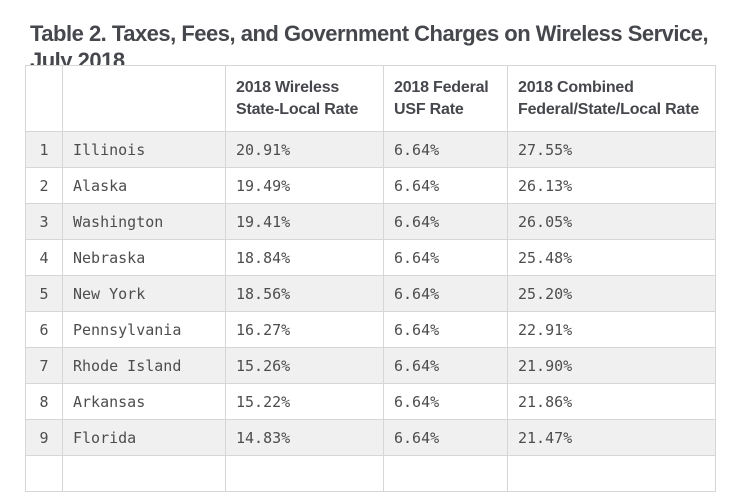  What do you see at coordinates (44, 293) in the screenshot?
I see `rank-cell: 5` at bounding box center [44, 293].